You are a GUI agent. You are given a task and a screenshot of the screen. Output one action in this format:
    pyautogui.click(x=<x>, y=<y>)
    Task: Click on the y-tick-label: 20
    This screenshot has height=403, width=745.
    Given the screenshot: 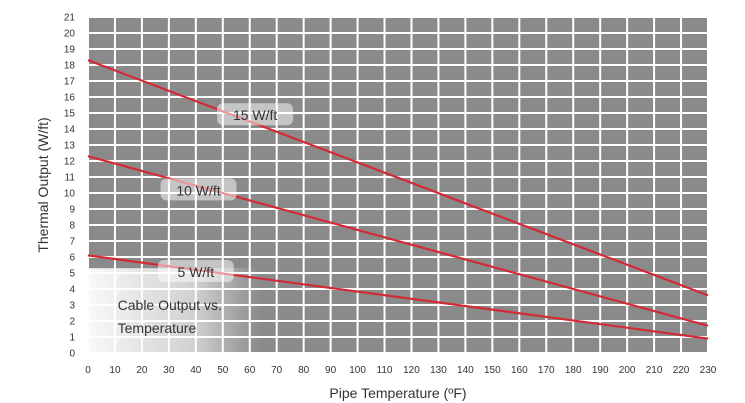 What is the action you would take?
    pyautogui.click(x=70, y=34)
    